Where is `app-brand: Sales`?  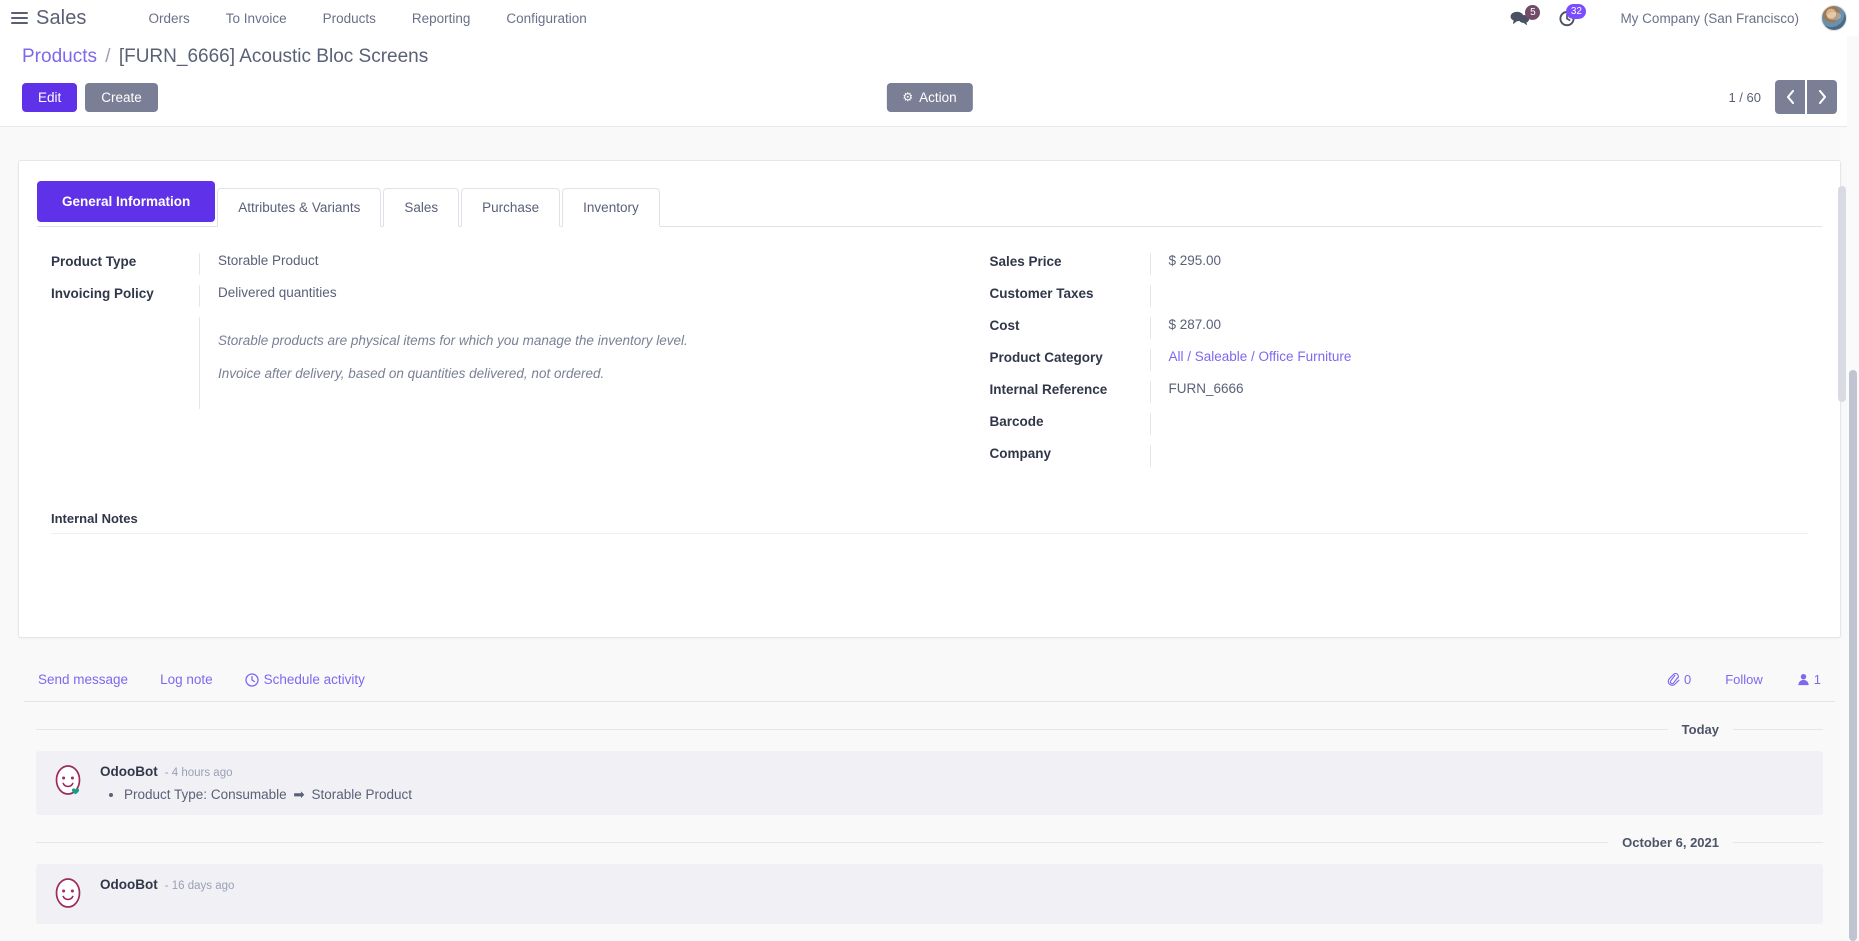 app-brand: Sales is located at coordinates (61, 17).